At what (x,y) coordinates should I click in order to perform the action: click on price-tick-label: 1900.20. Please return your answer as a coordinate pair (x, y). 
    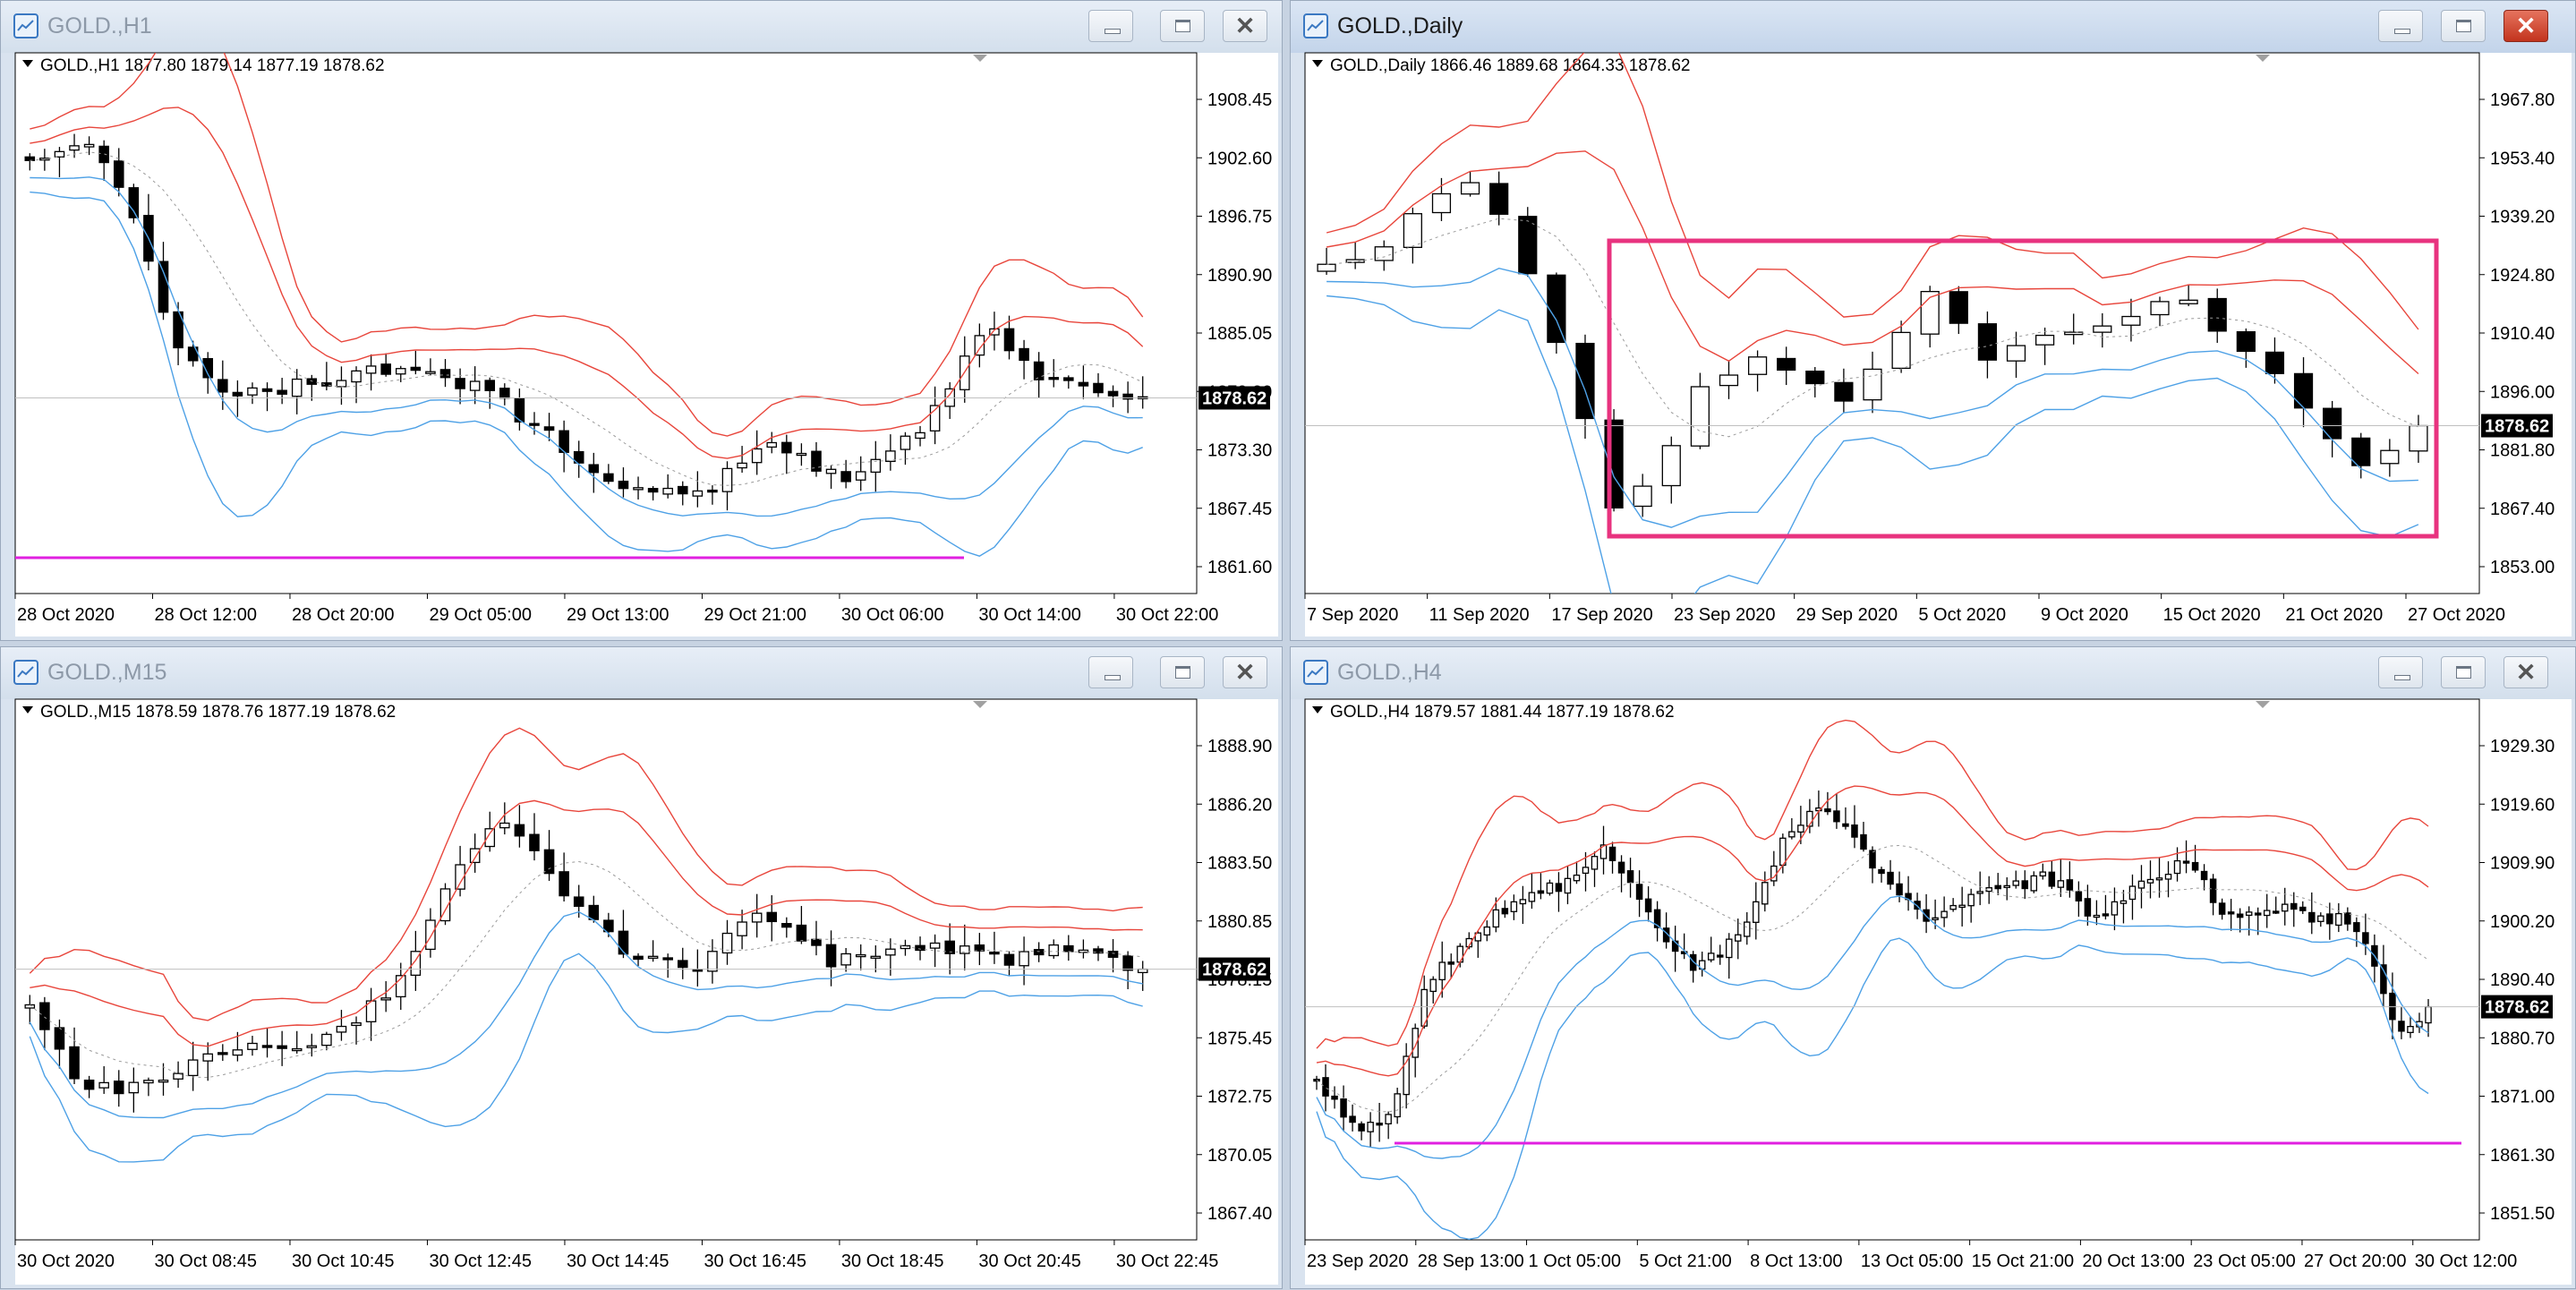
    Looking at the image, I should click on (2522, 922).